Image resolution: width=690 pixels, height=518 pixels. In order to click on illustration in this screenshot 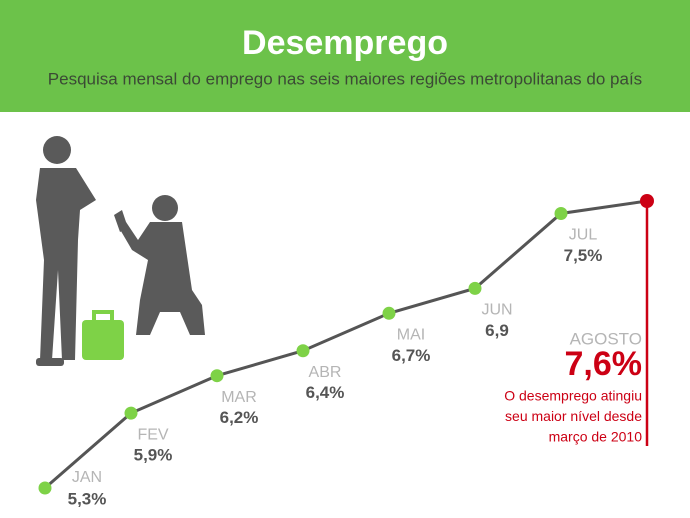, I will do `click(120, 251)`.